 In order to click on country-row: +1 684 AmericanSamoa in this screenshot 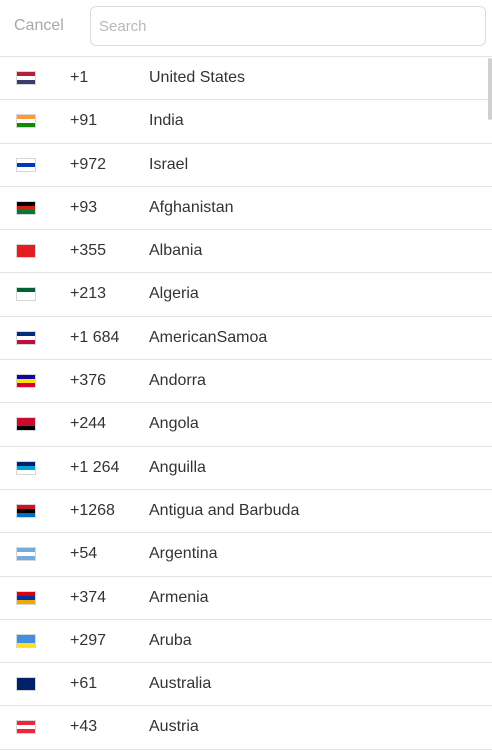, I will do `click(246, 339)`.